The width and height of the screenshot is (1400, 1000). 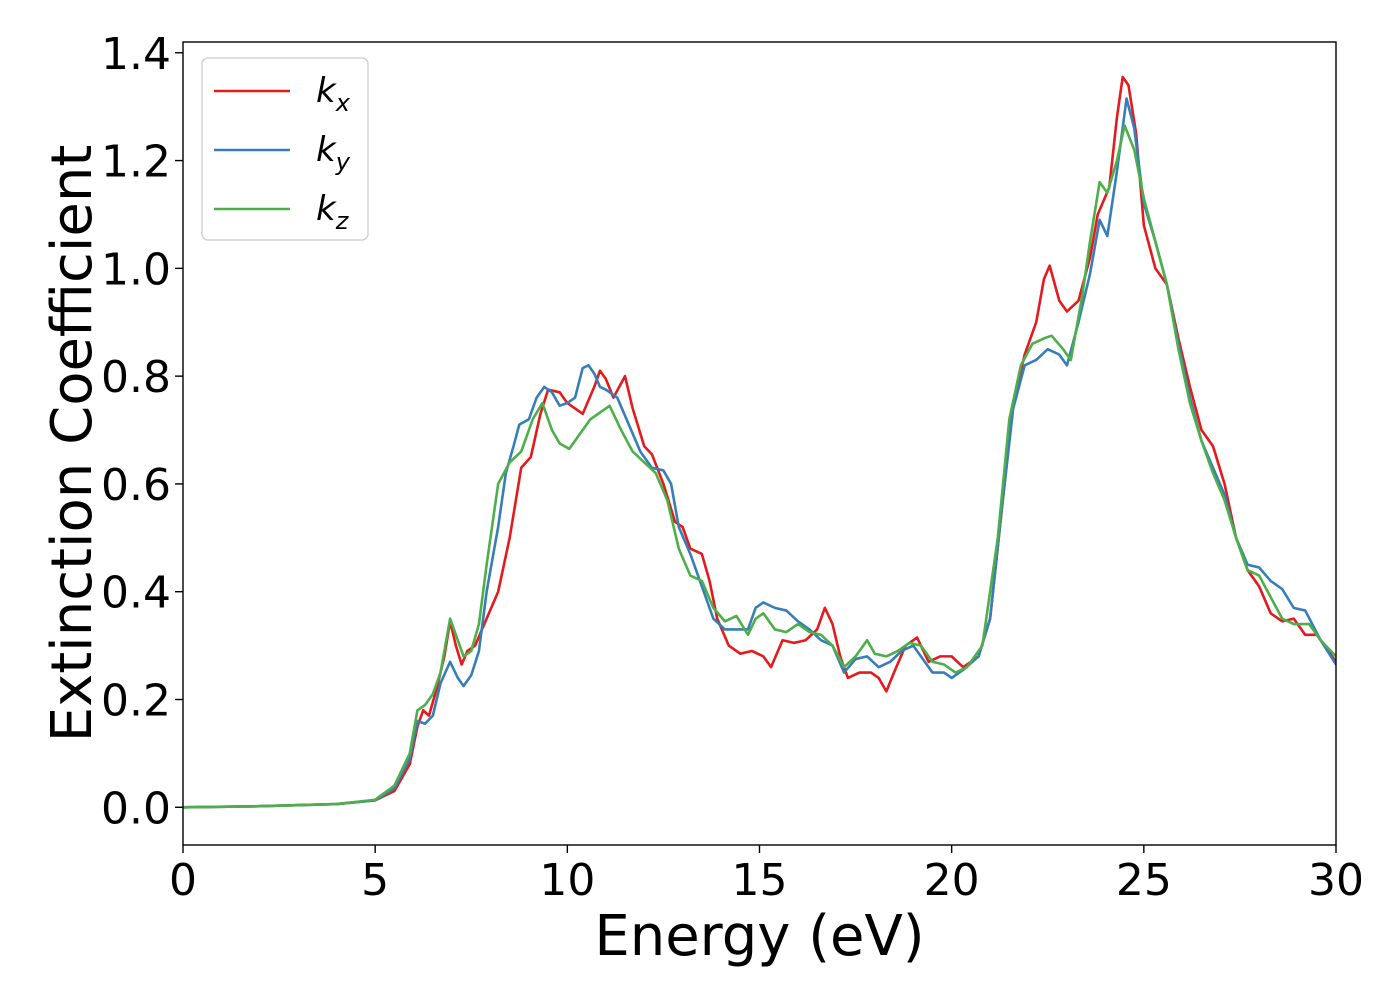 What do you see at coordinates (952, 880) in the screenshot?
I see `x-tick-label: 20` at bounding box center [952, 880].